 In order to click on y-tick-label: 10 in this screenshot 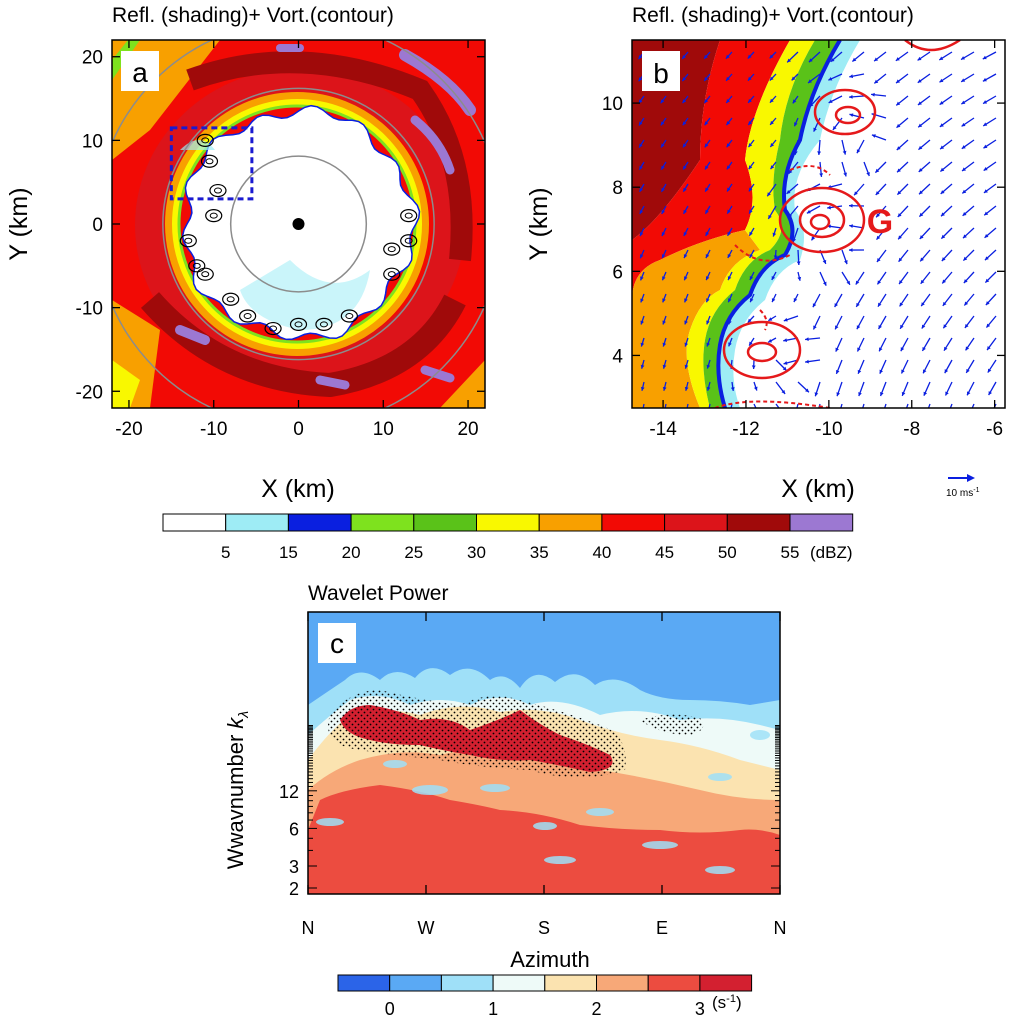, I will do `click(92, 141)`.